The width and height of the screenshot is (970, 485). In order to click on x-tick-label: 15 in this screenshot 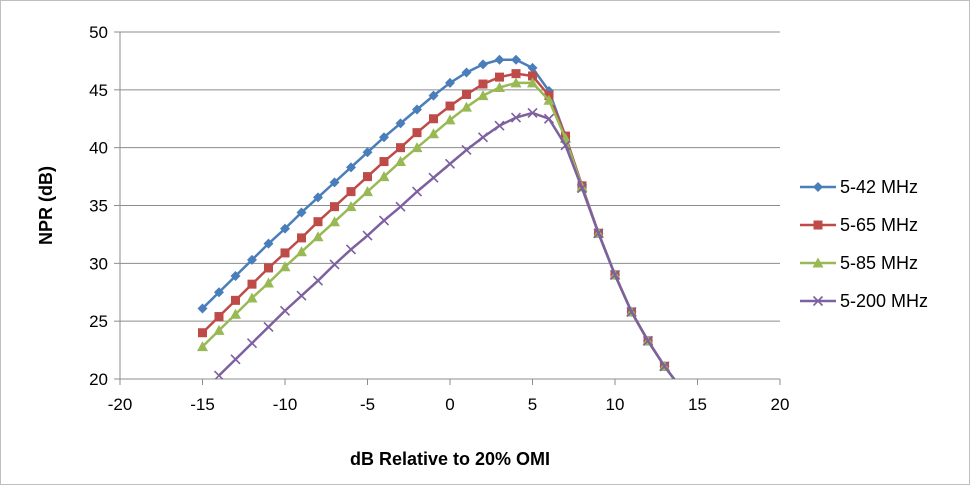, I will do `click(697, 404)`.